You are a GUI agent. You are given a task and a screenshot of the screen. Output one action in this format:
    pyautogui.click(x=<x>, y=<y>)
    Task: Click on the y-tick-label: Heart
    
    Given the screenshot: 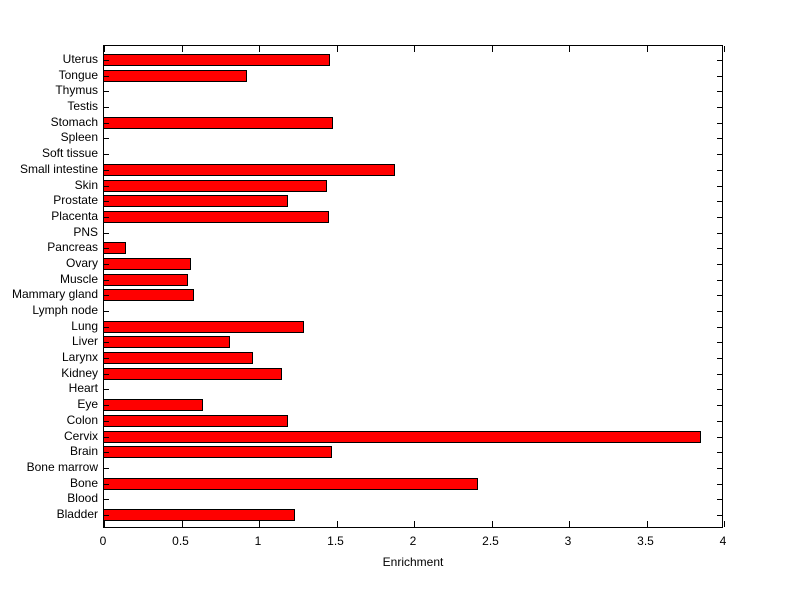 What is the action you would take?
    pyautogui.click(x=83, y=388)
    